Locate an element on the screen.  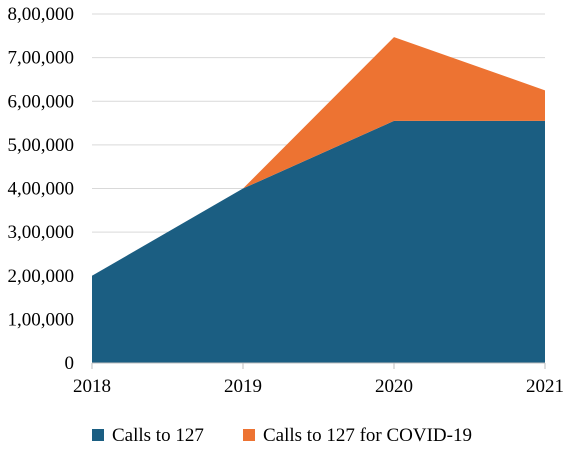
y-tick-label: 7,00,000 is located at coordinates (41, 58).